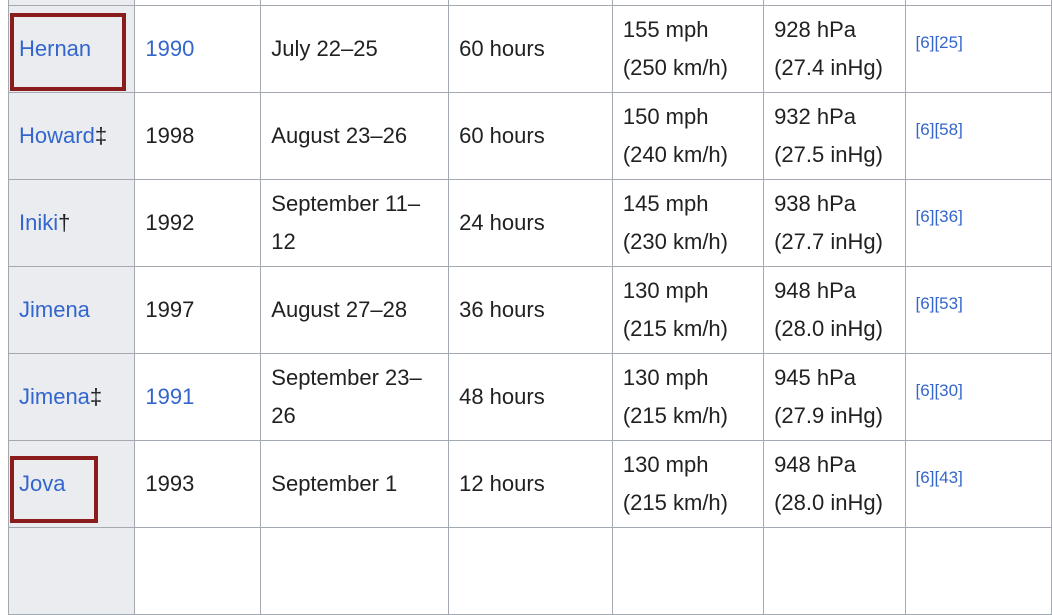 This screenshot has width=1052, height=615. Describe the element at coordinates (170, 483) in the screenshot. I see `year: 1993` at that location.